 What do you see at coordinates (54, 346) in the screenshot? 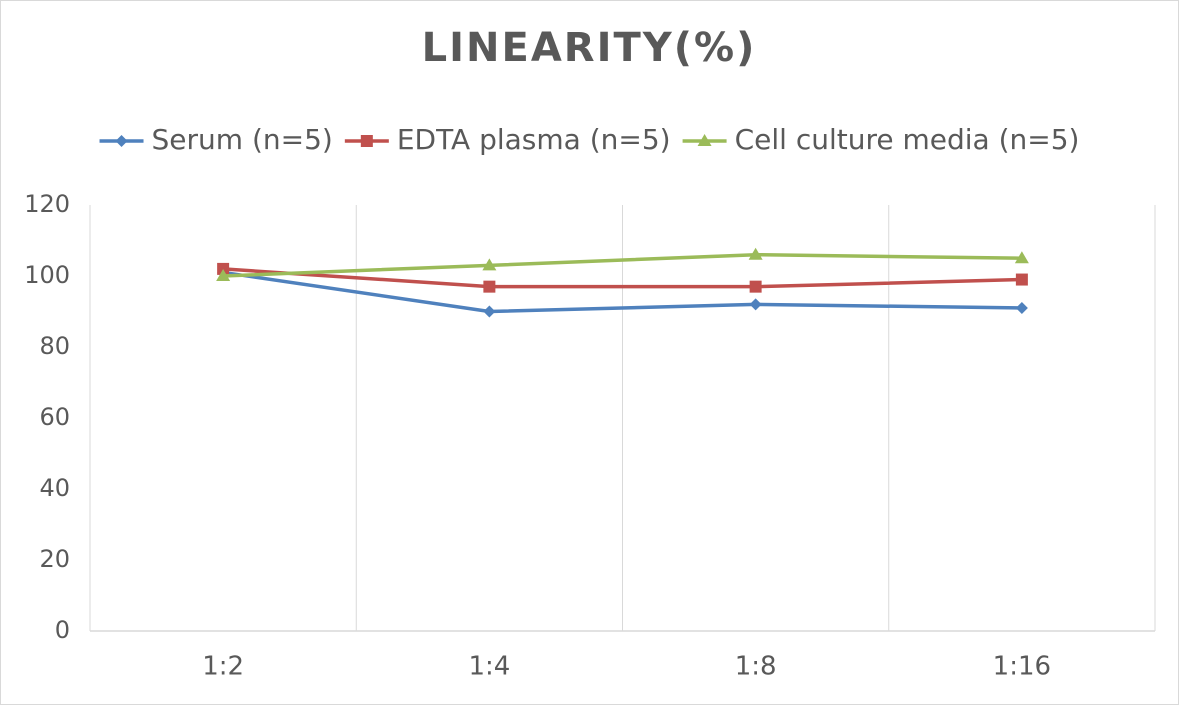
I see `y-tick-label: 80` at bounding box center [54, 346].